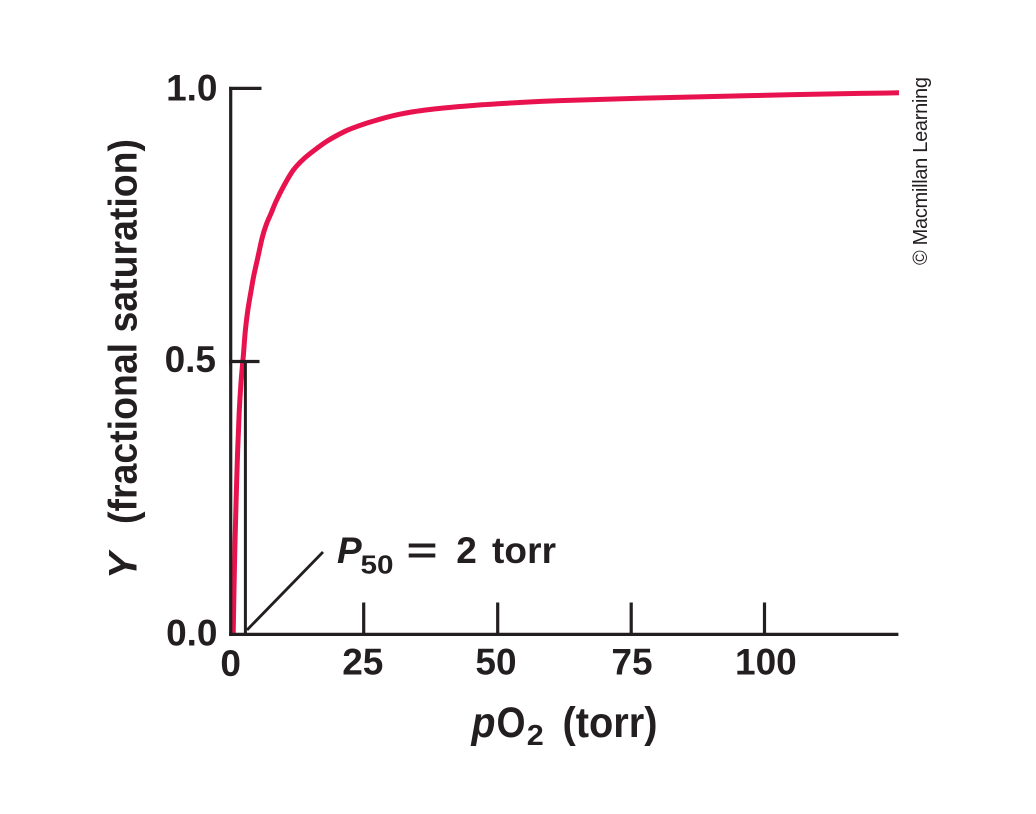 This screenshot has height=814, width=1036. What do you see at coordinates (190, 359) in the screenshot?
I see `svg-text: 0.5` at bounding box center [190, 359].